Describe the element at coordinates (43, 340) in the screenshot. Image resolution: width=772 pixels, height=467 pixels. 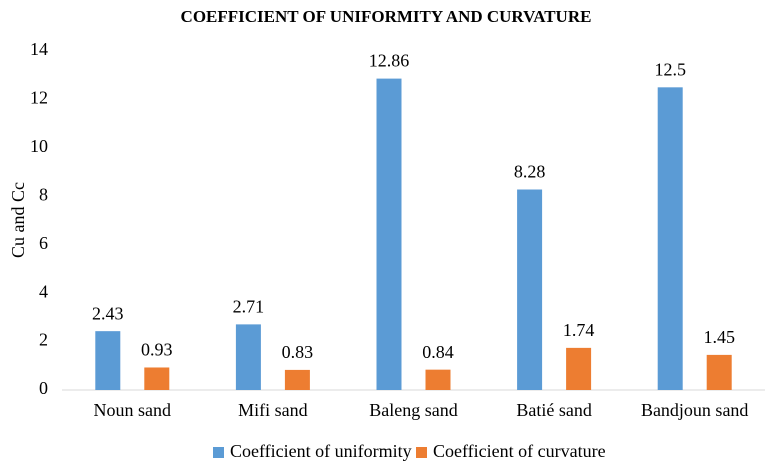
I see `y-tick-label: 2` at that location.